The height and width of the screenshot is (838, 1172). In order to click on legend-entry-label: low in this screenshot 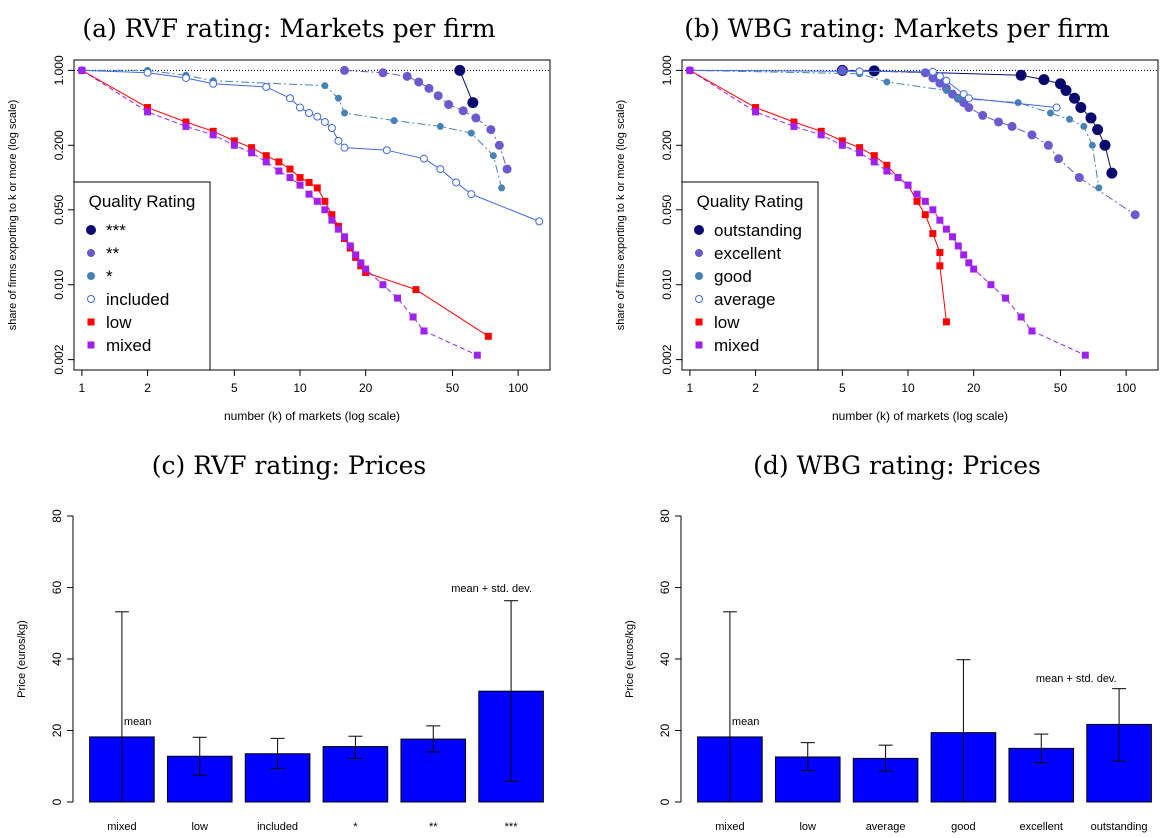, I will do `click(727, 322)`.